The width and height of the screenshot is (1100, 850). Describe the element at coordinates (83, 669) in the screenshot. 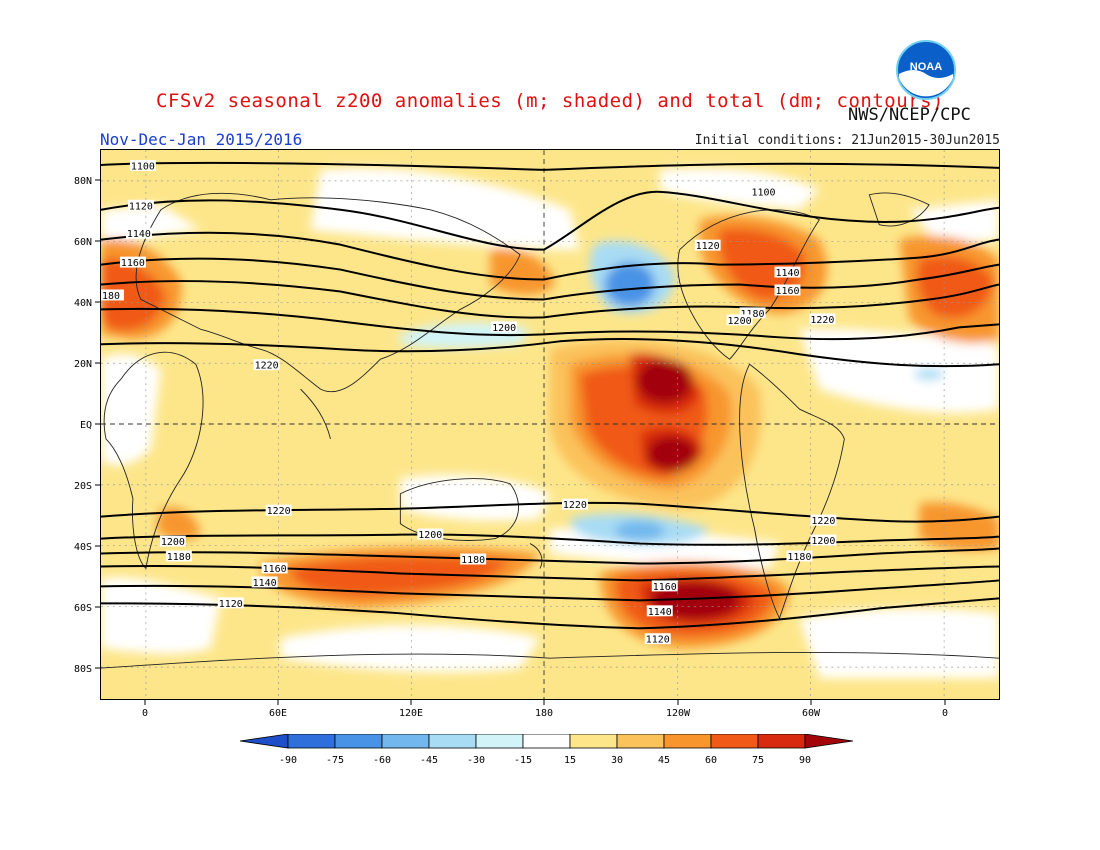

I see `lat-label: 80S` at that location.